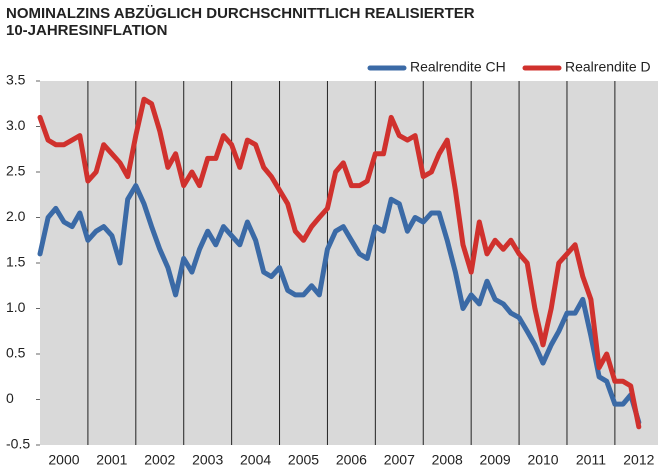  What do you see at coordinates (16, 307) in the screenshot?
I see `y-tick-label: 1.0` at bounding box center [16, 307].